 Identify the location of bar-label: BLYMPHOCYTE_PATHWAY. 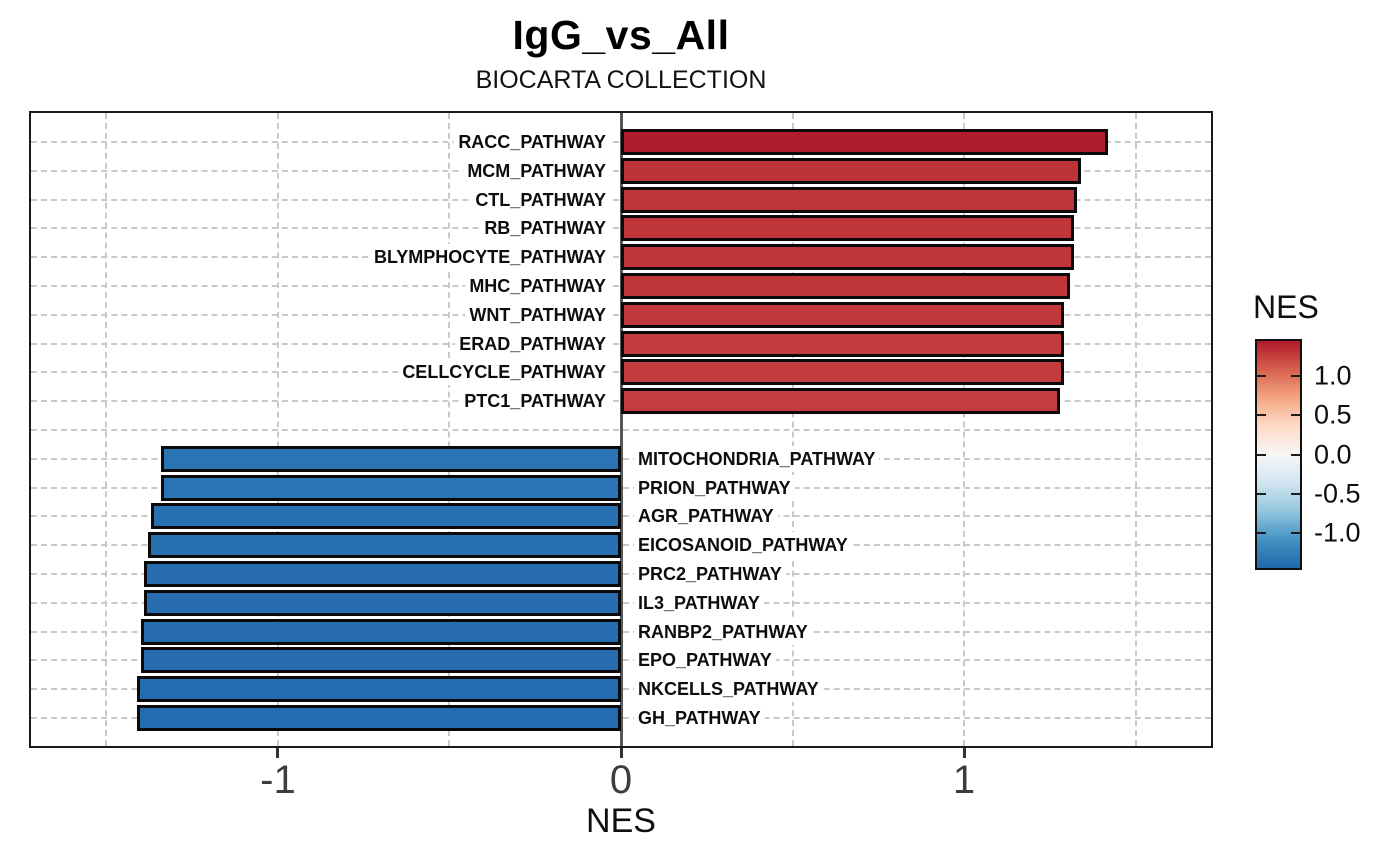
(489, 257).